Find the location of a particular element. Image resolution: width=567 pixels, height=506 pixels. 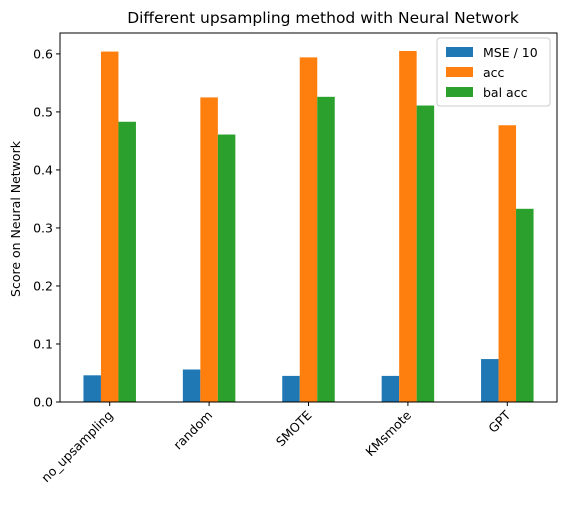

y-axis-label: Score on Neural Network is located at coordinates (15, 218).